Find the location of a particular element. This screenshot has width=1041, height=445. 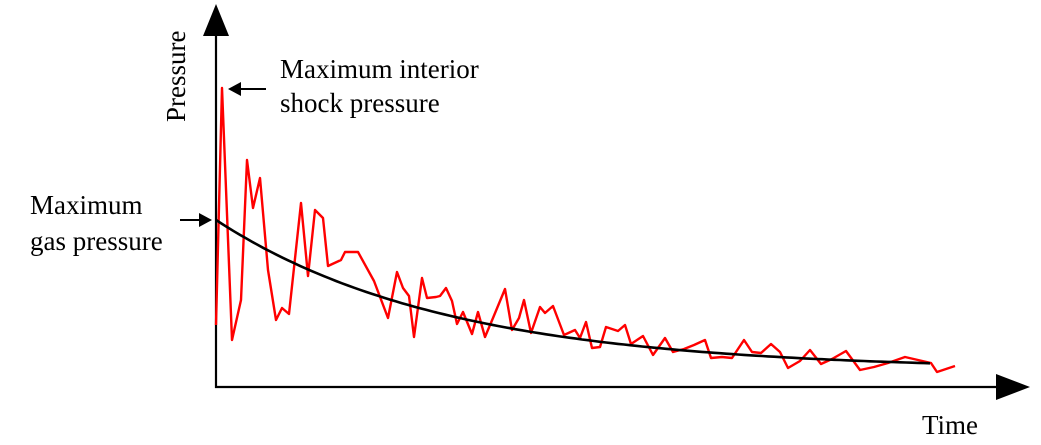

y-axis-arrow-icon is located at coordinates (216, 20).